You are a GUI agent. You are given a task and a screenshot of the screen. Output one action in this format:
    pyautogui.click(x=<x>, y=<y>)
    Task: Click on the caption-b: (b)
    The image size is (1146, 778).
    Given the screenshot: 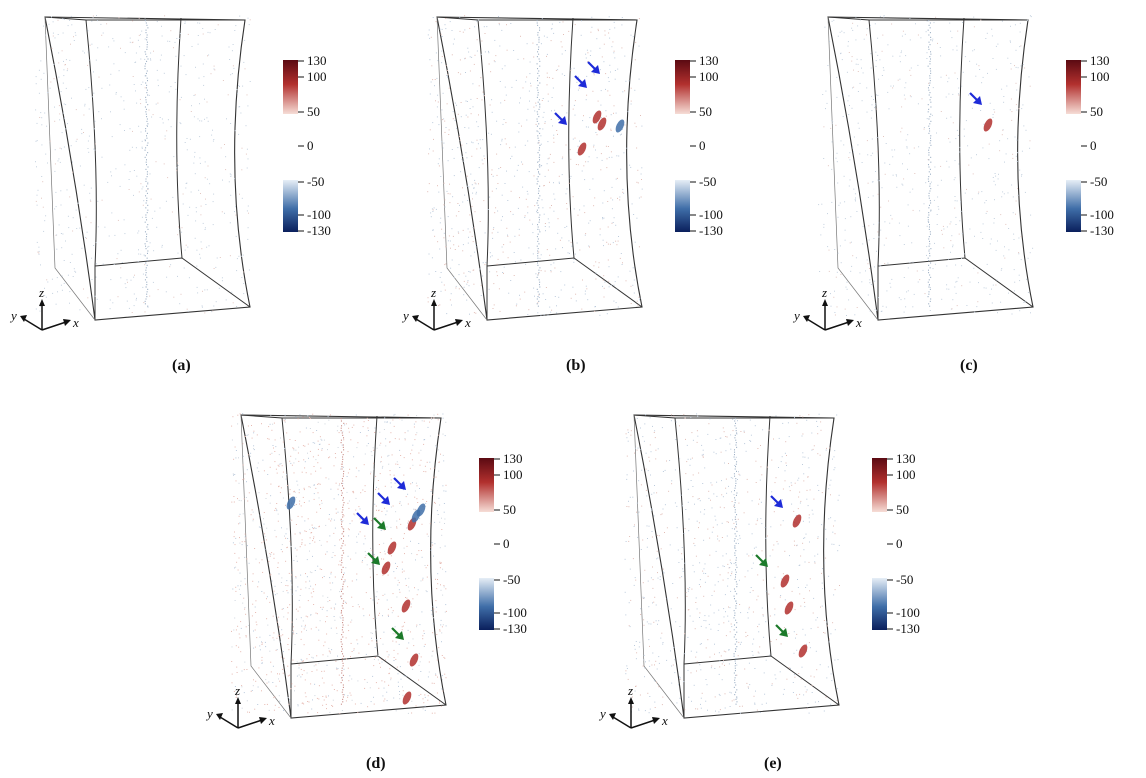 What is the action you would take?
    pyautogui.click(x=576, y=365)
    